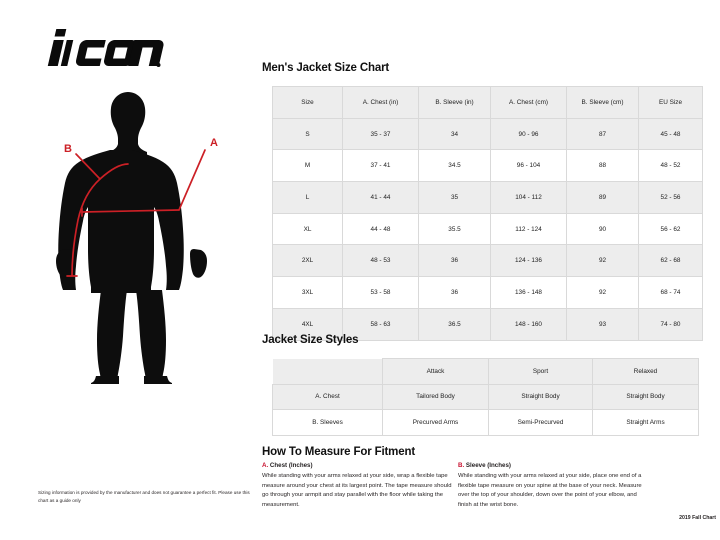 The height and width of the screenshot is (540, 720). Describe the element at coordinates (602, 197) in the screenshot. I see `cell-sleeve-cm: 89` at that location.